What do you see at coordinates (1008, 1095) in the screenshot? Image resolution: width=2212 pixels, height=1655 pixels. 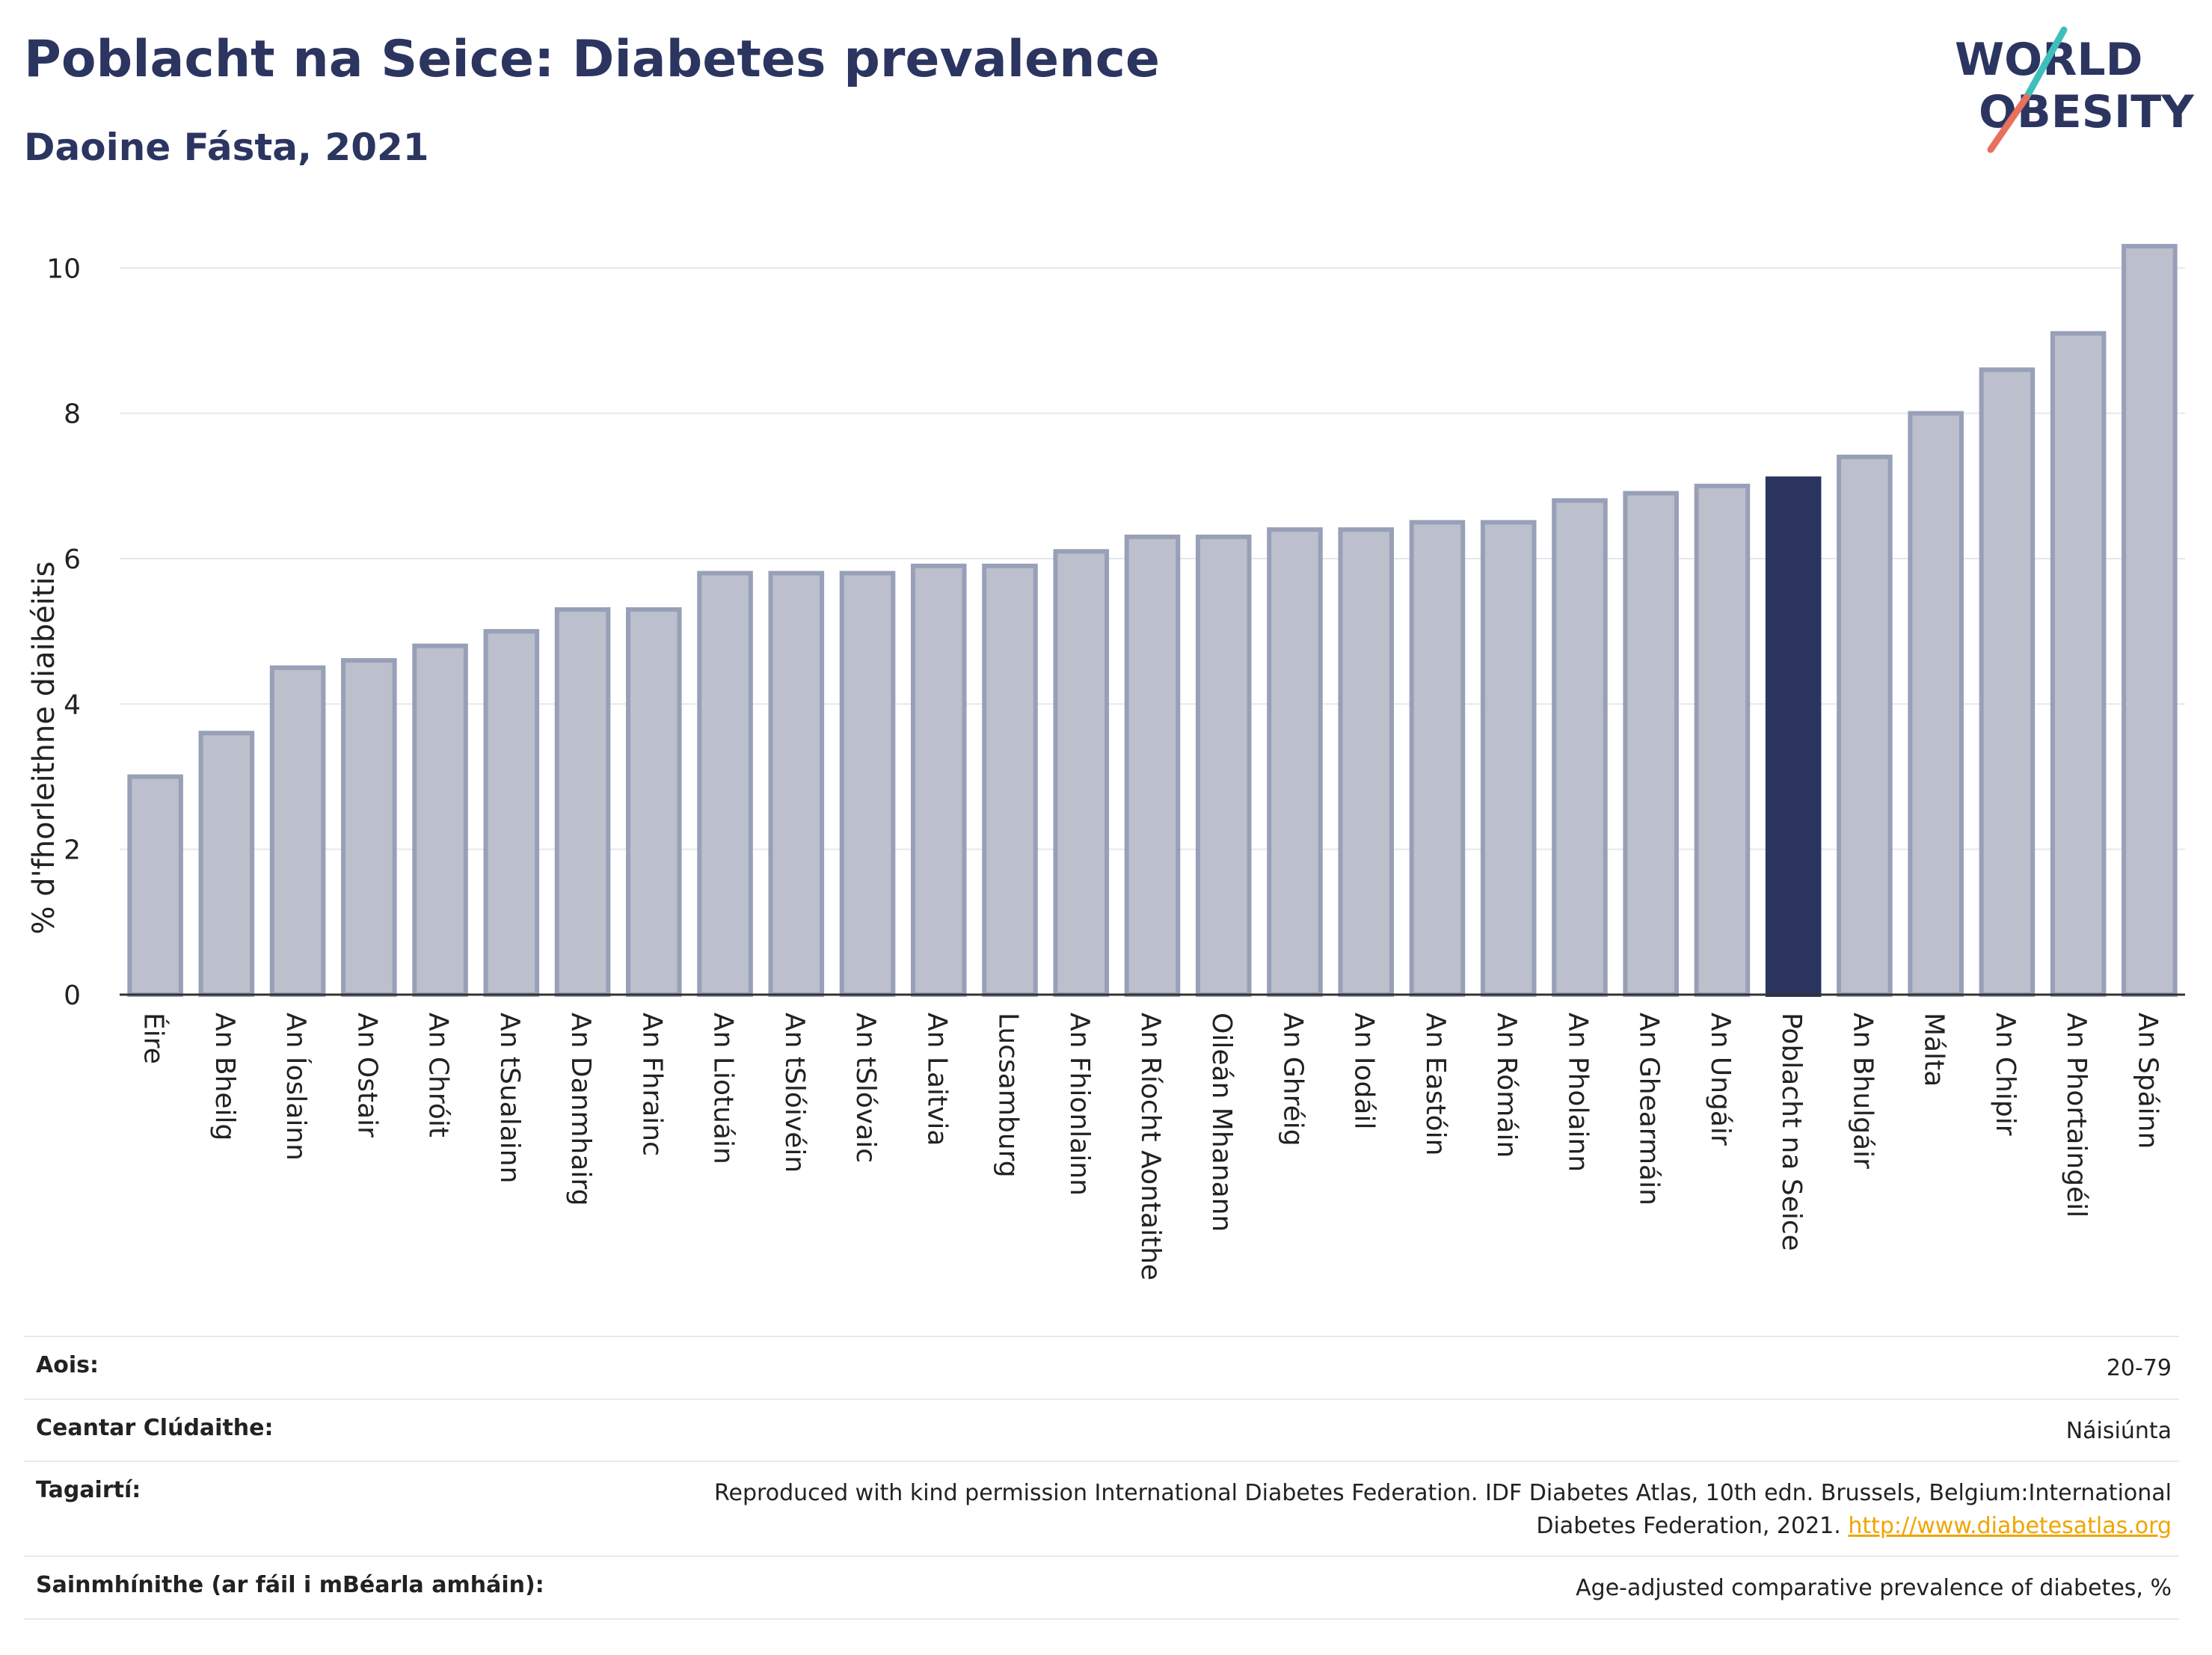 I see `x-tick-label: Lucsamburg` at bounding box center [1008, 1095].